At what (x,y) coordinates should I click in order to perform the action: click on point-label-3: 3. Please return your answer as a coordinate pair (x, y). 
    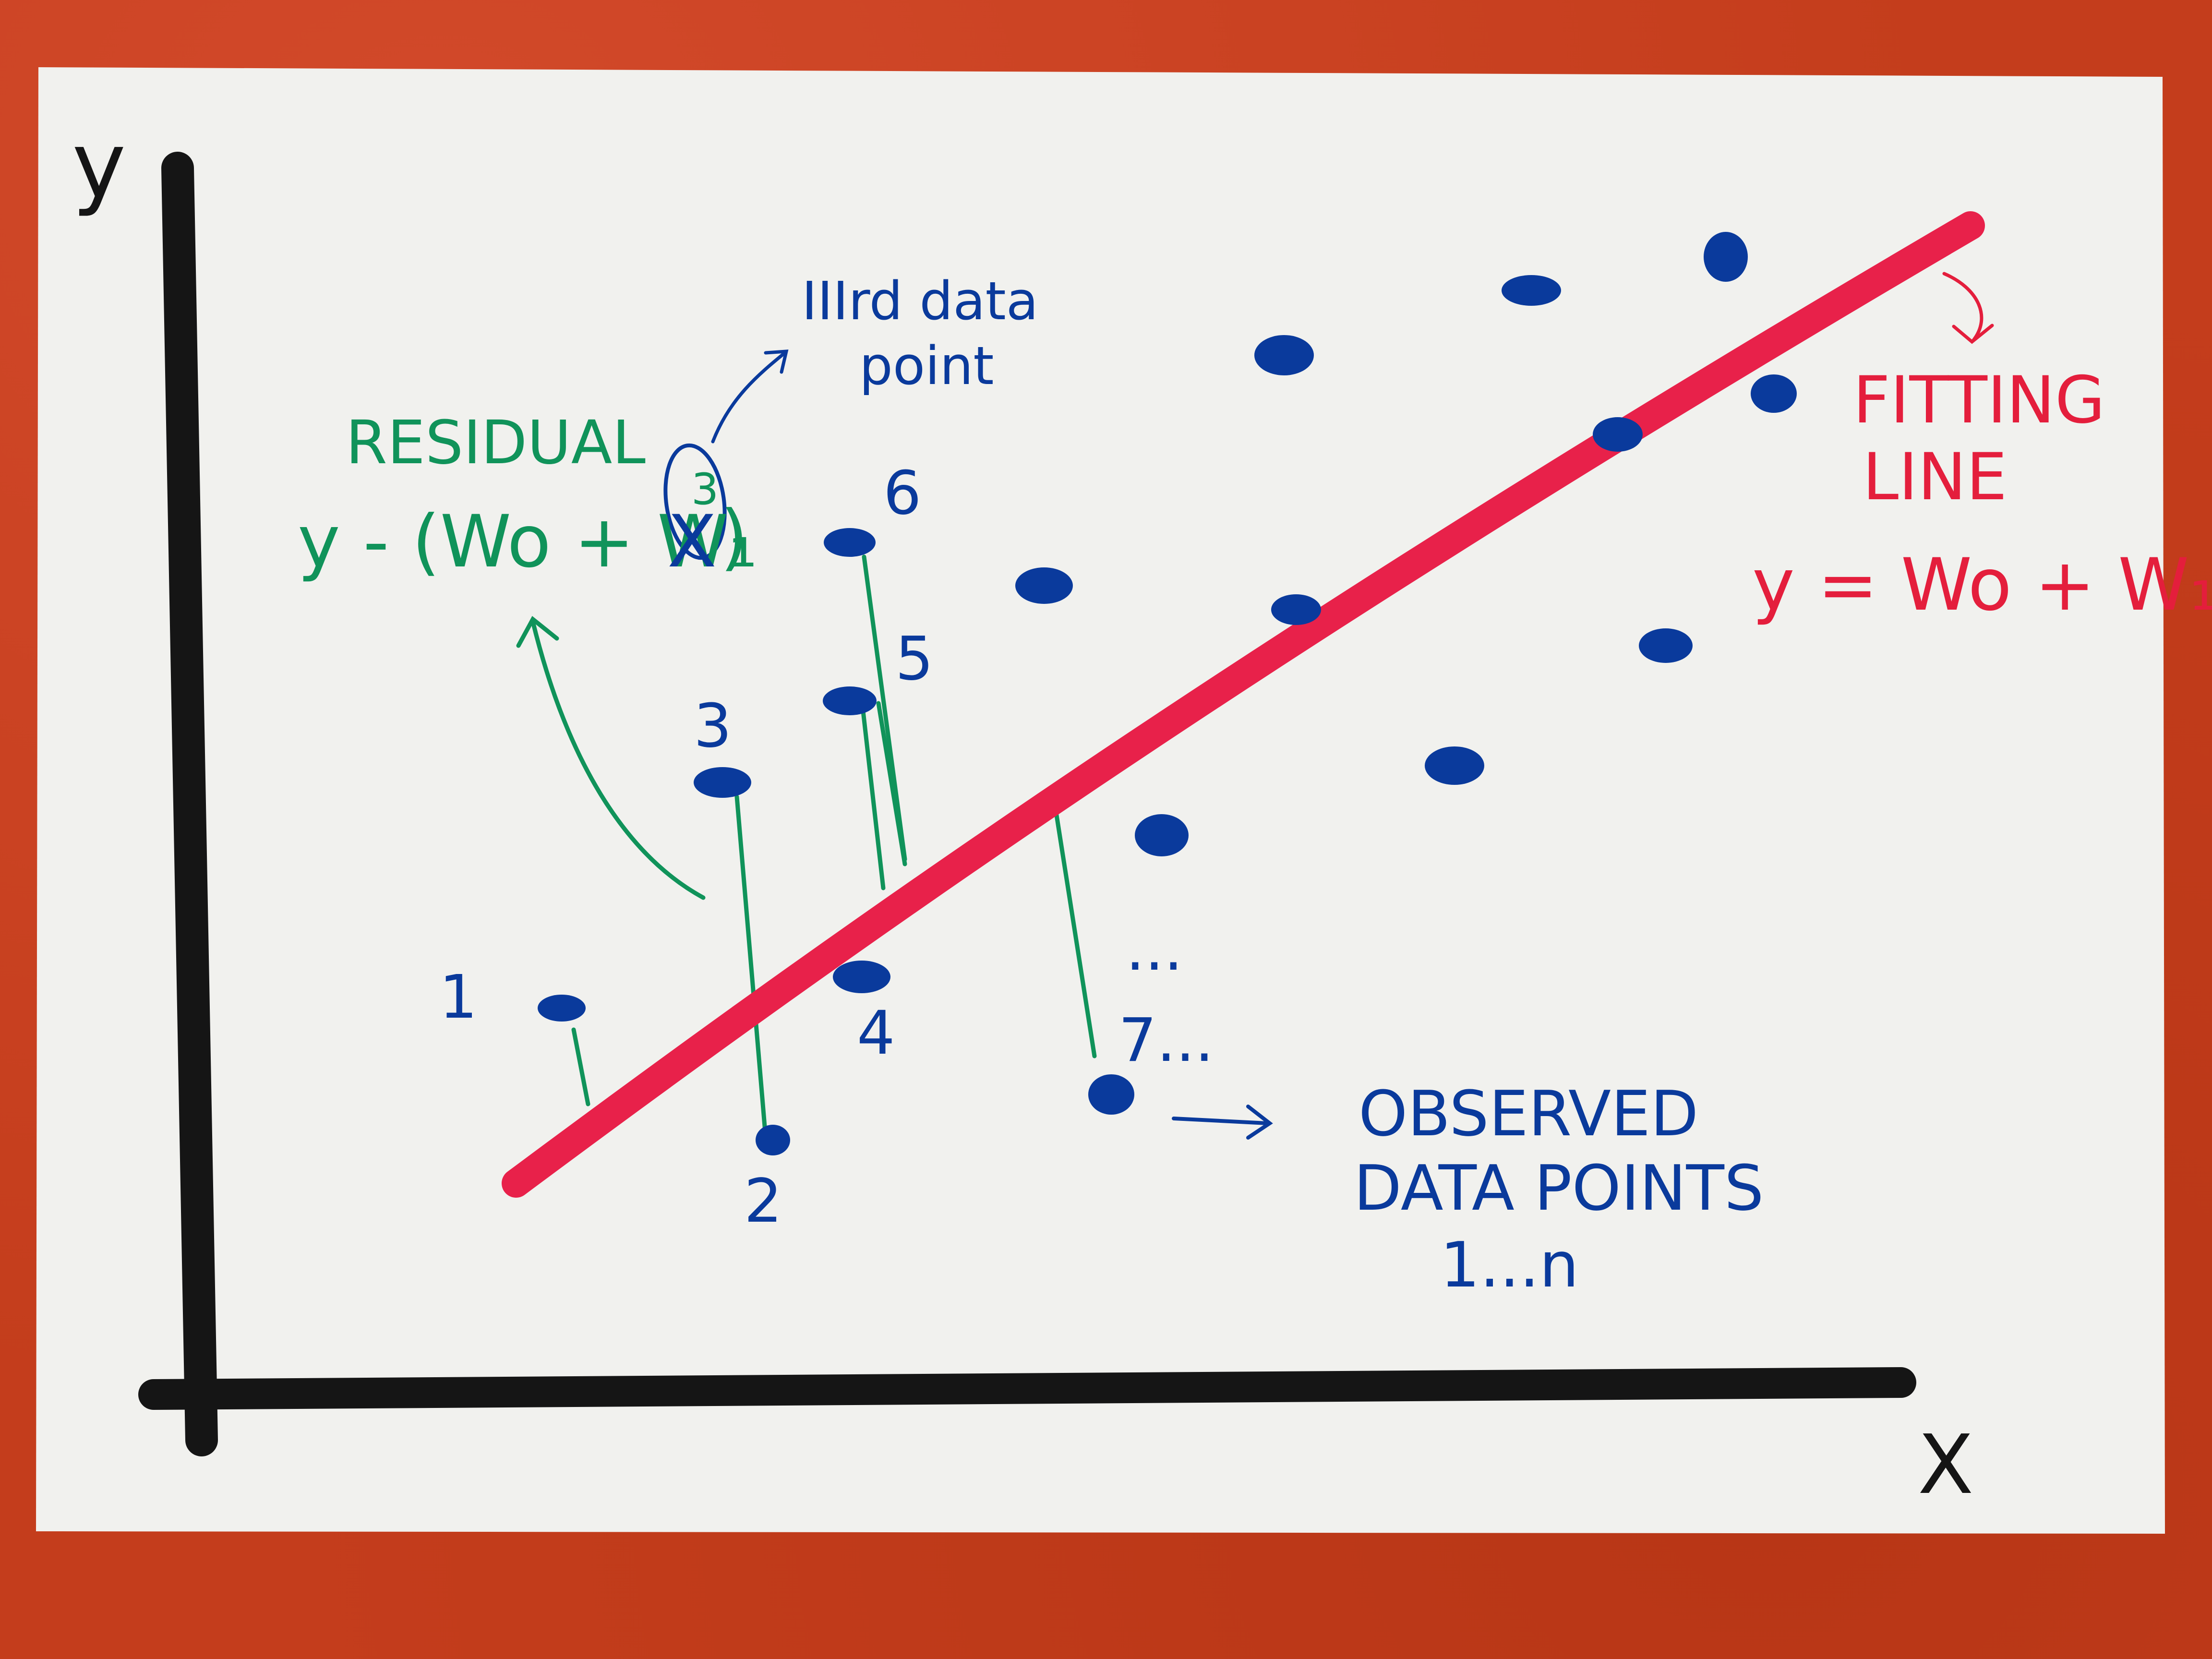
    Looking at the image, I should click on (713, 726).